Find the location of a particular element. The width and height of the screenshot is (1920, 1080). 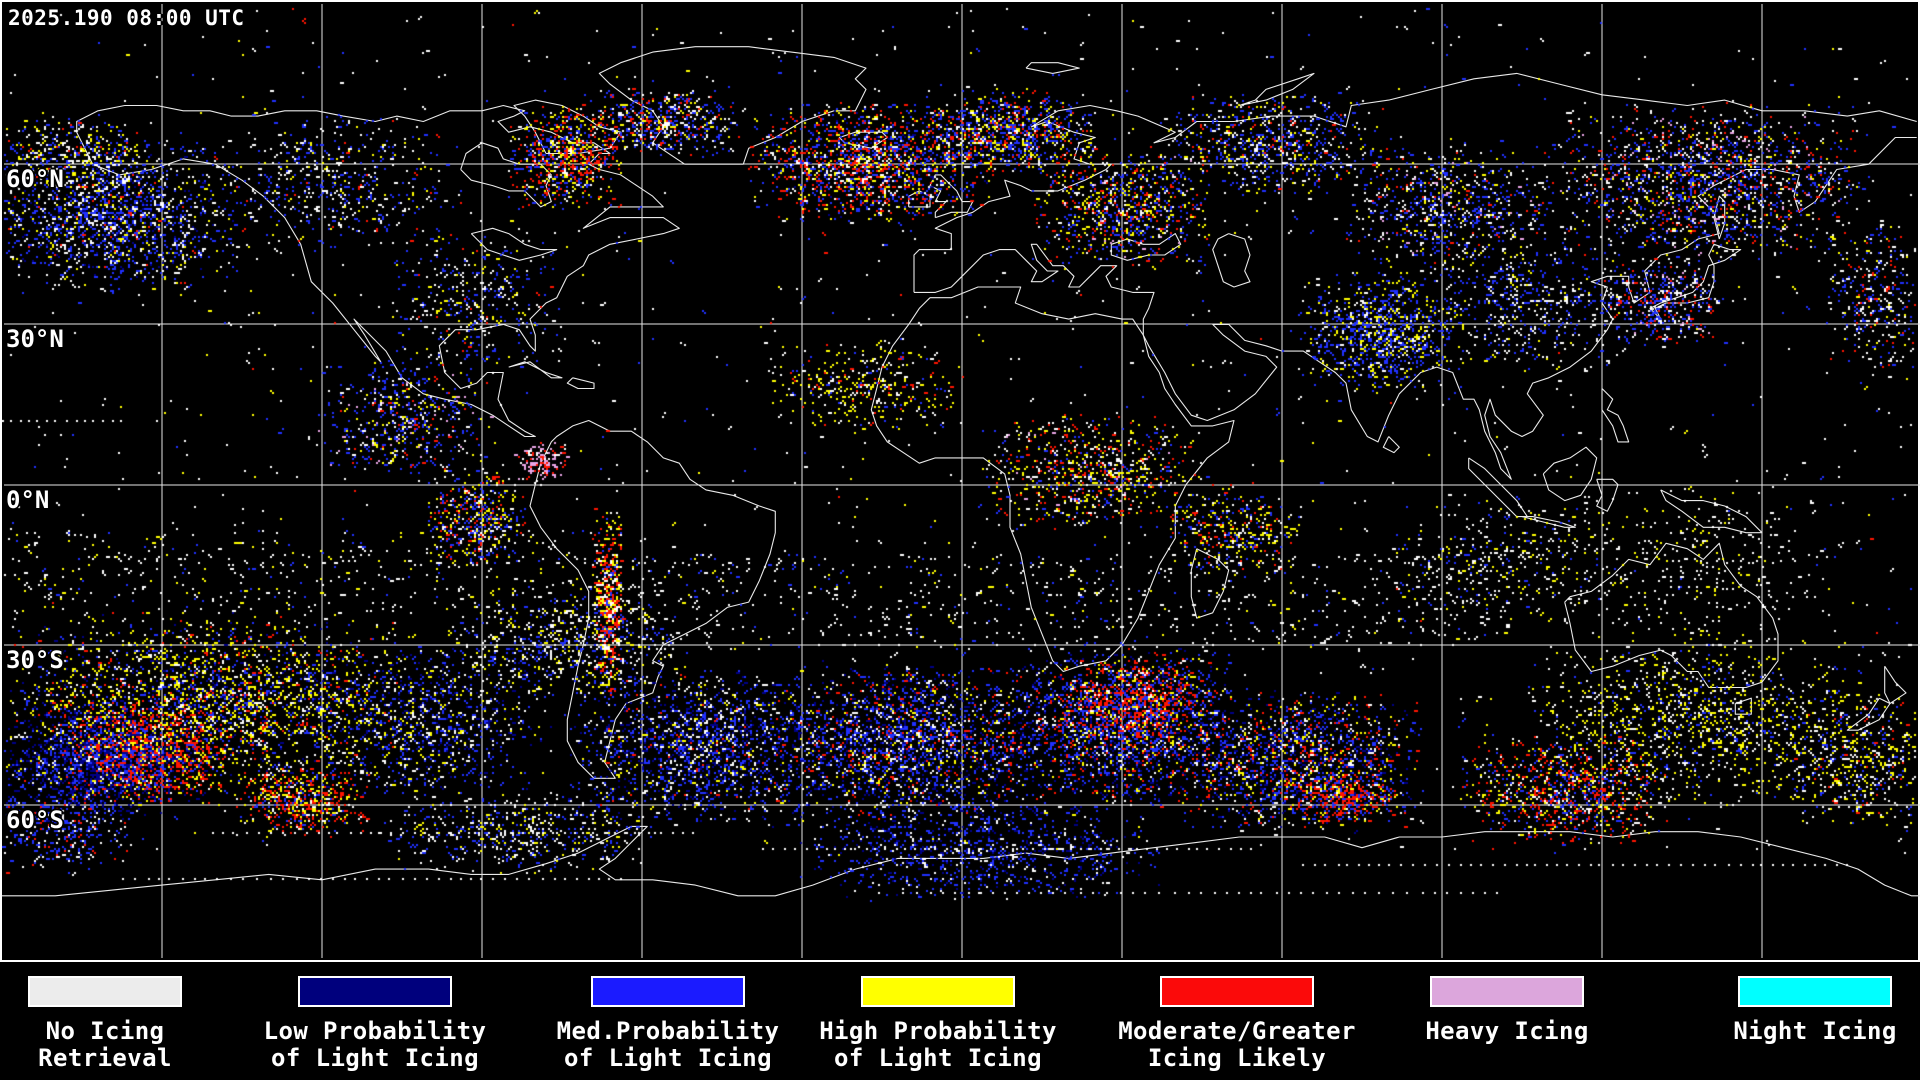

legend-swatch-low-probability-light-icing is located at coordinates (375, 991).